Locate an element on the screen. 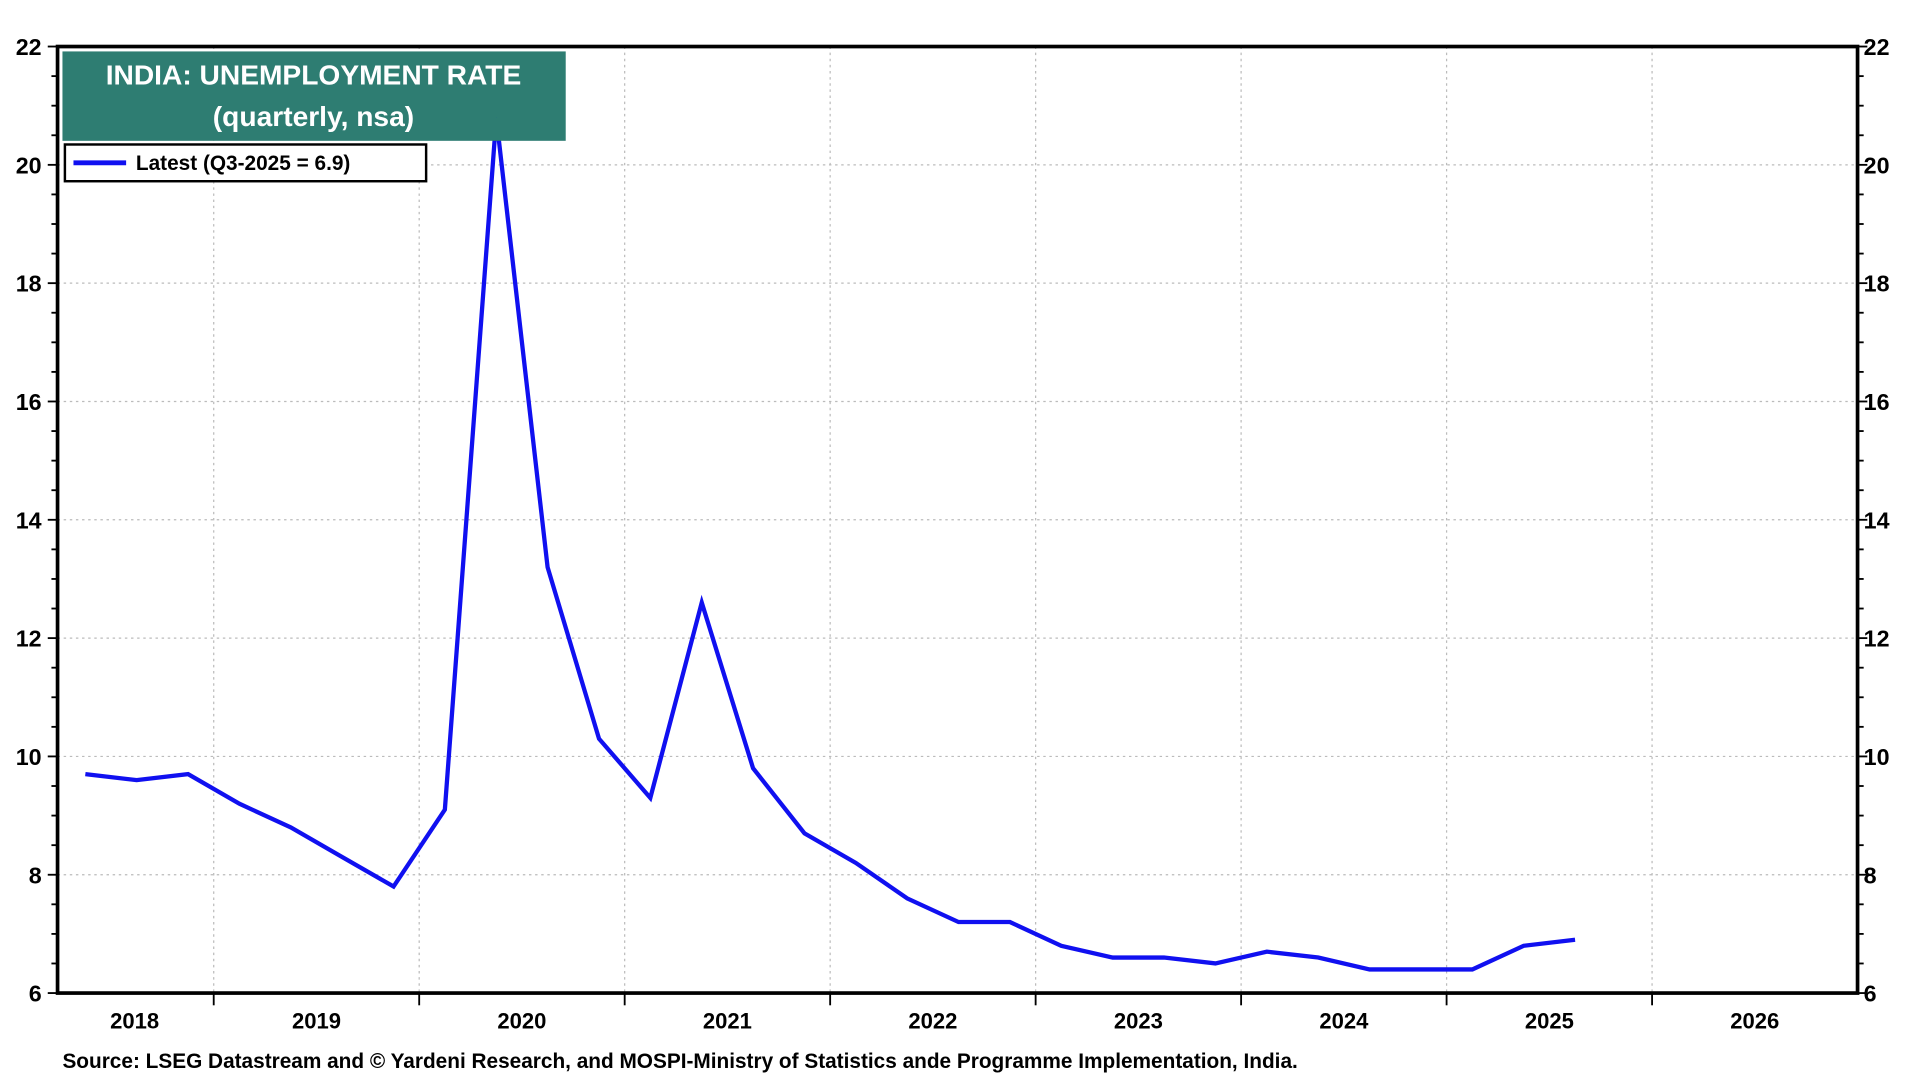  y-tick-label-left: 10 is located at coordinates (29, 757).